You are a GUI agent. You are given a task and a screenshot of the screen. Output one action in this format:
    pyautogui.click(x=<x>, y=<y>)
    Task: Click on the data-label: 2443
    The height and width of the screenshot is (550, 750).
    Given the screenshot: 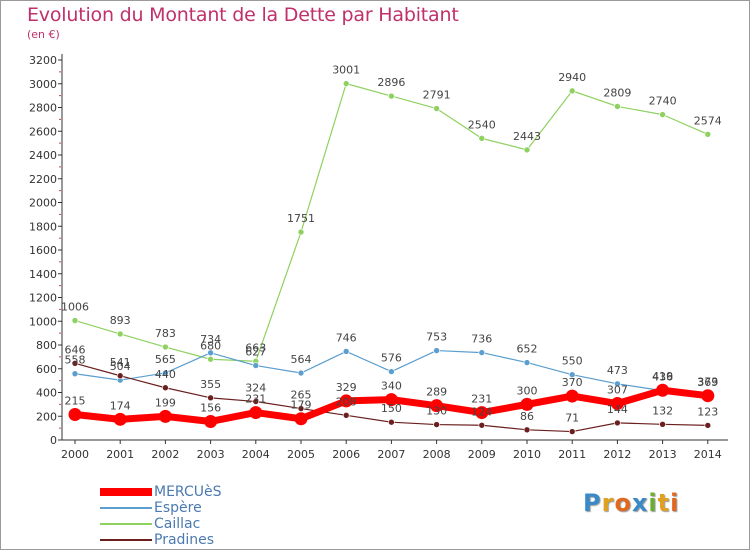 What is the action you would take?
    pyautogui.click(x=527, y=136)
    